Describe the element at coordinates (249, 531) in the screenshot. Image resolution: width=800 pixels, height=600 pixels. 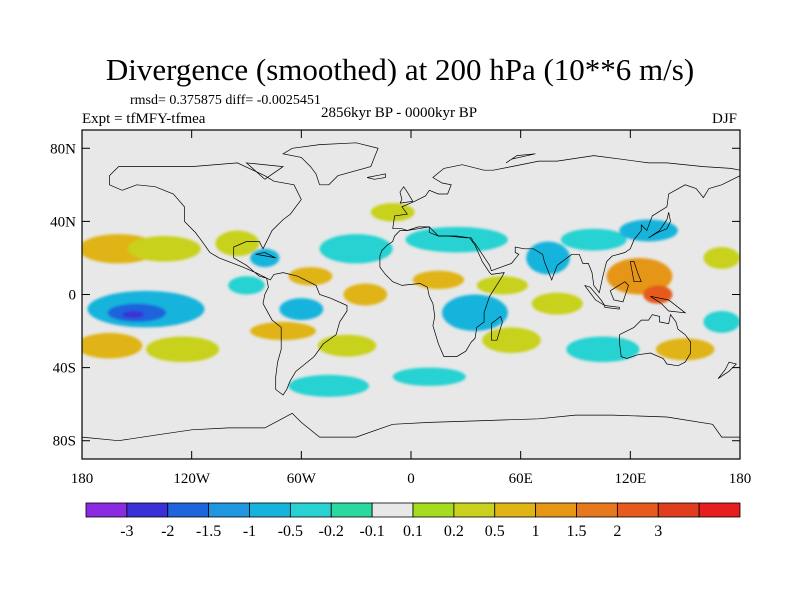
I see `colorbar-label: -1` at that location.